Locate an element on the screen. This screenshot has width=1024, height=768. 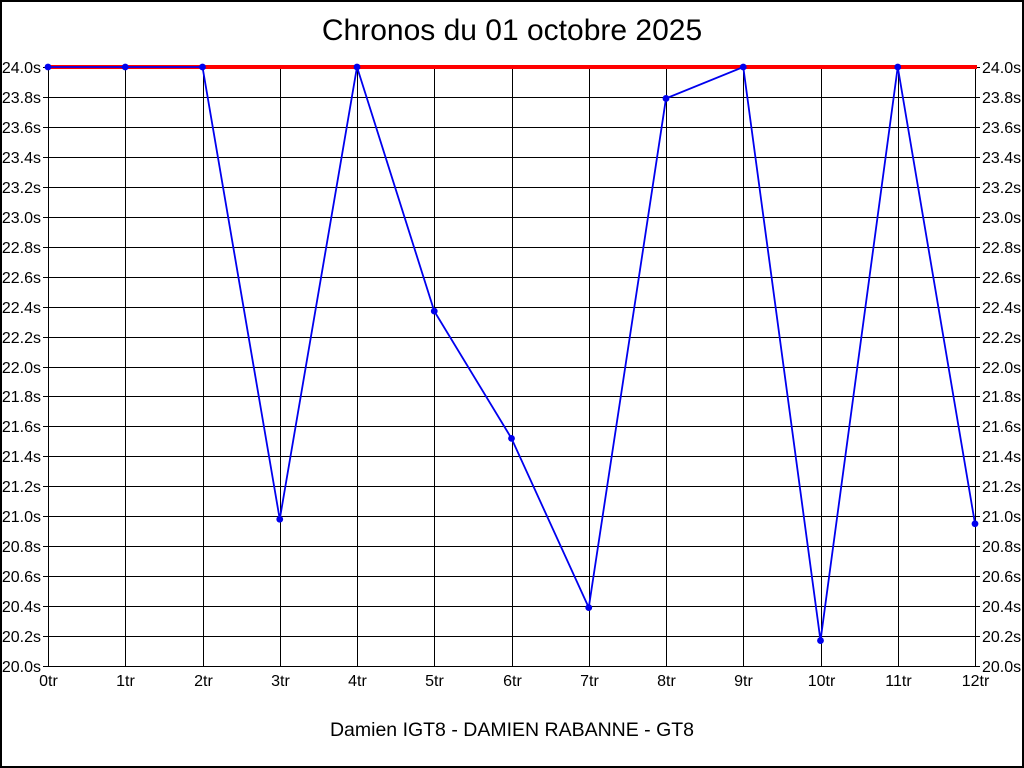
y-tick-label-right: 20.6s is located at coordinates (1001, 577).